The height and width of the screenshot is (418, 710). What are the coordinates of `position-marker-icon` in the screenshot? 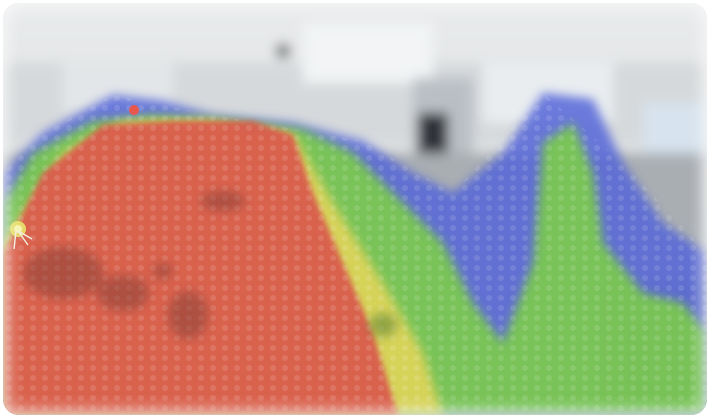 It's located at (21, 235).